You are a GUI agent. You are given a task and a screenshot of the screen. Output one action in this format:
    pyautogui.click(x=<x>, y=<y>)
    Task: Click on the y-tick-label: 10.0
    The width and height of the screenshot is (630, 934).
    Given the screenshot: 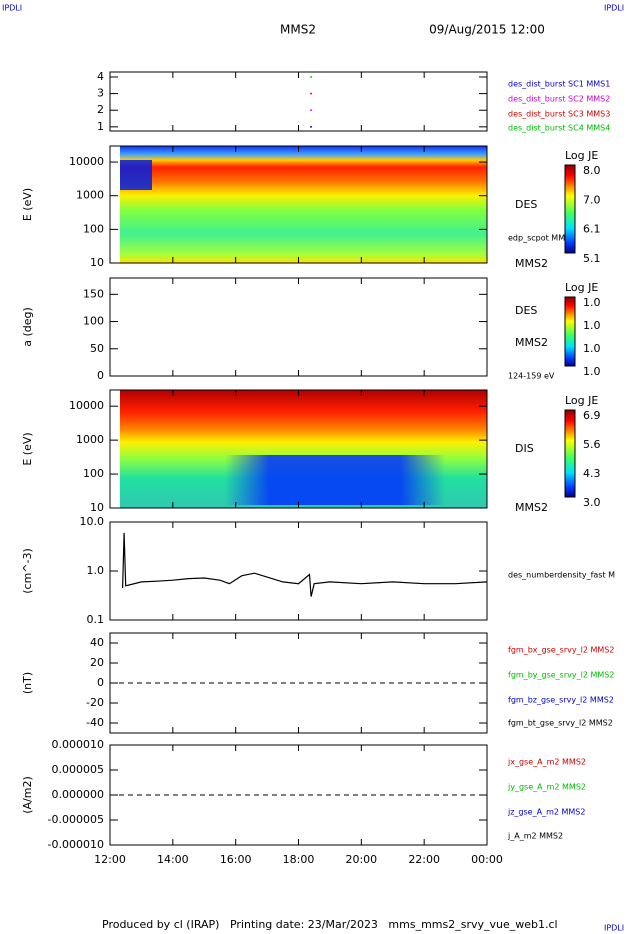 What is the action you would take?
    pyautogui.click(x=92, y=521)
    